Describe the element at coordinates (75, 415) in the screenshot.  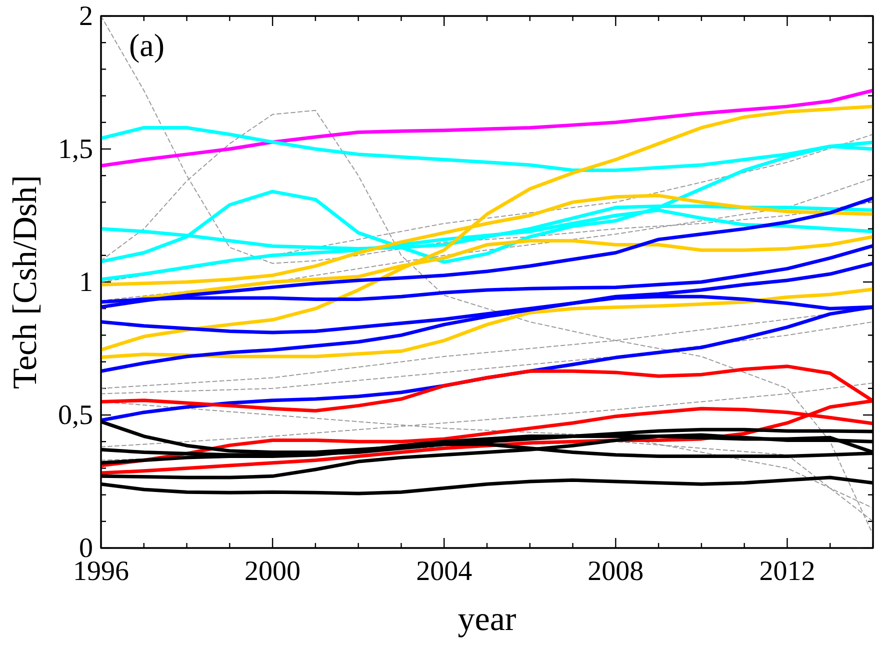
I see `y-tick-label: 0,5` at that location.